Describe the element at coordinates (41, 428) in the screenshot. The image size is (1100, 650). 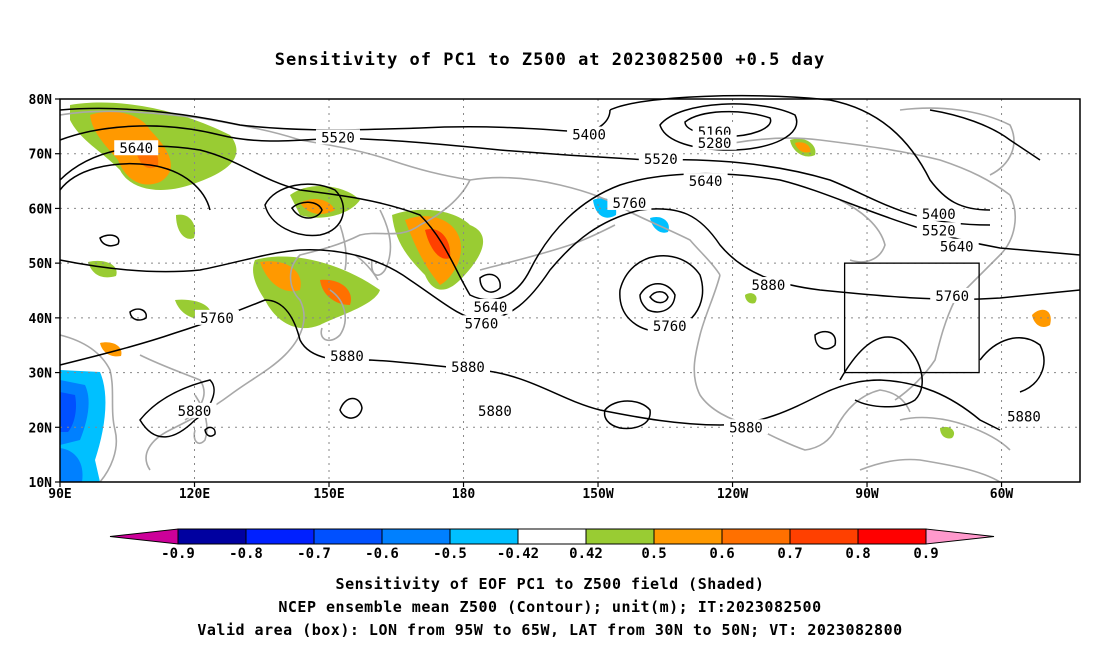
I see `lat-tick-label: 20N` at that location.